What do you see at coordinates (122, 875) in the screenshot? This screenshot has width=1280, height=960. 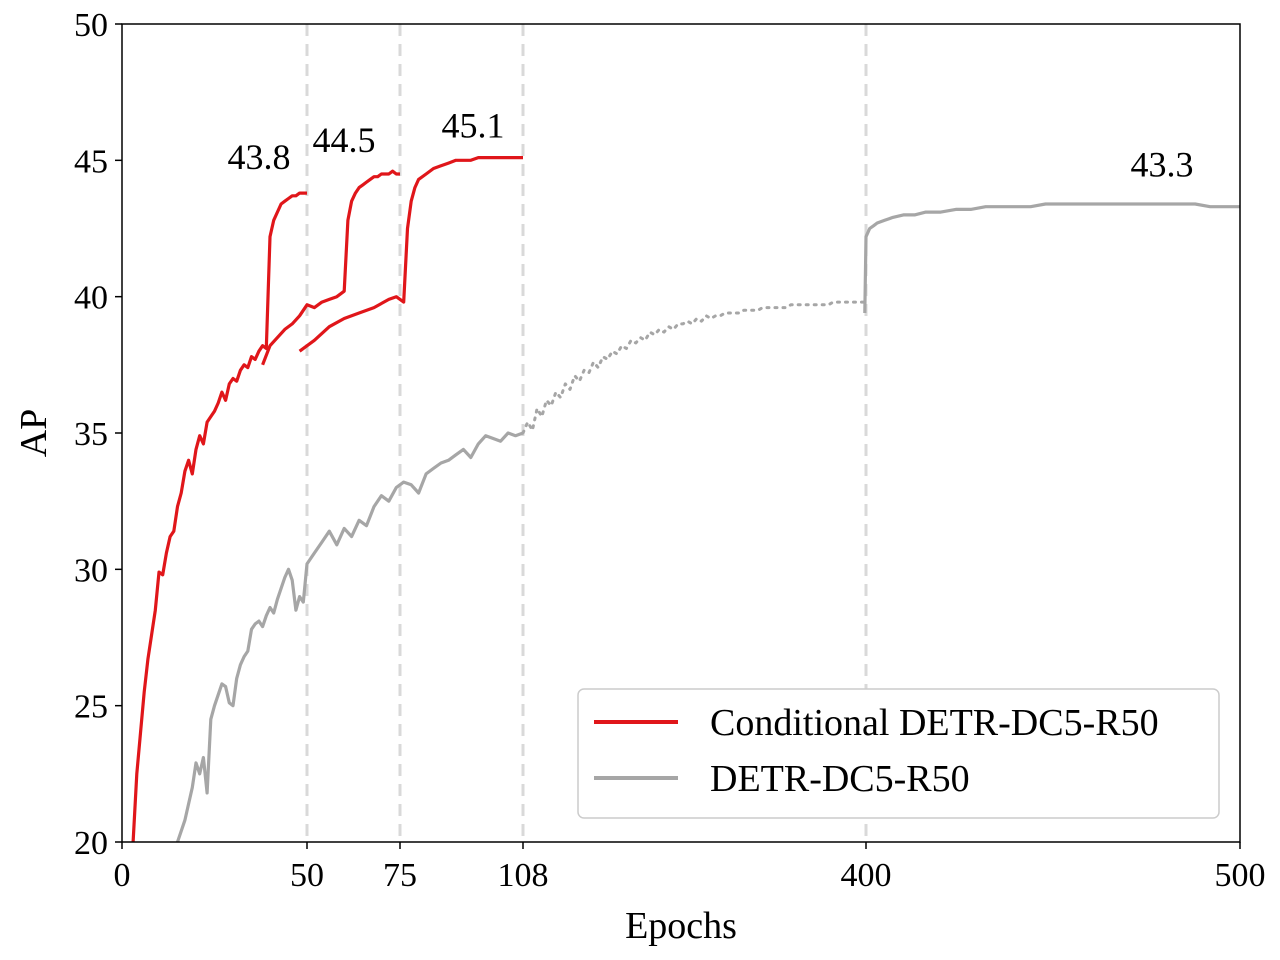 I see `x-tick-label-0: 0` at bounding box center [122, 875].